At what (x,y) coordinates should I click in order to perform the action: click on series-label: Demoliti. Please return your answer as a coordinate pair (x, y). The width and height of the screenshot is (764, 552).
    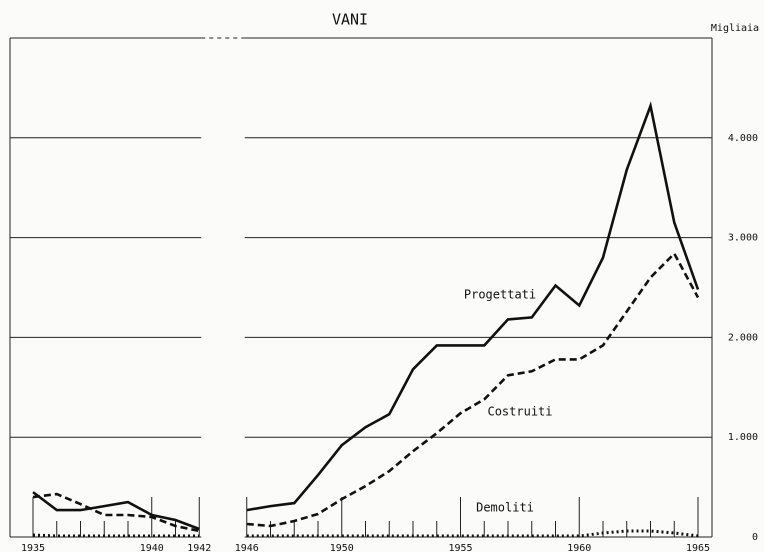
    Looking at the image, I should click on (505, 508).